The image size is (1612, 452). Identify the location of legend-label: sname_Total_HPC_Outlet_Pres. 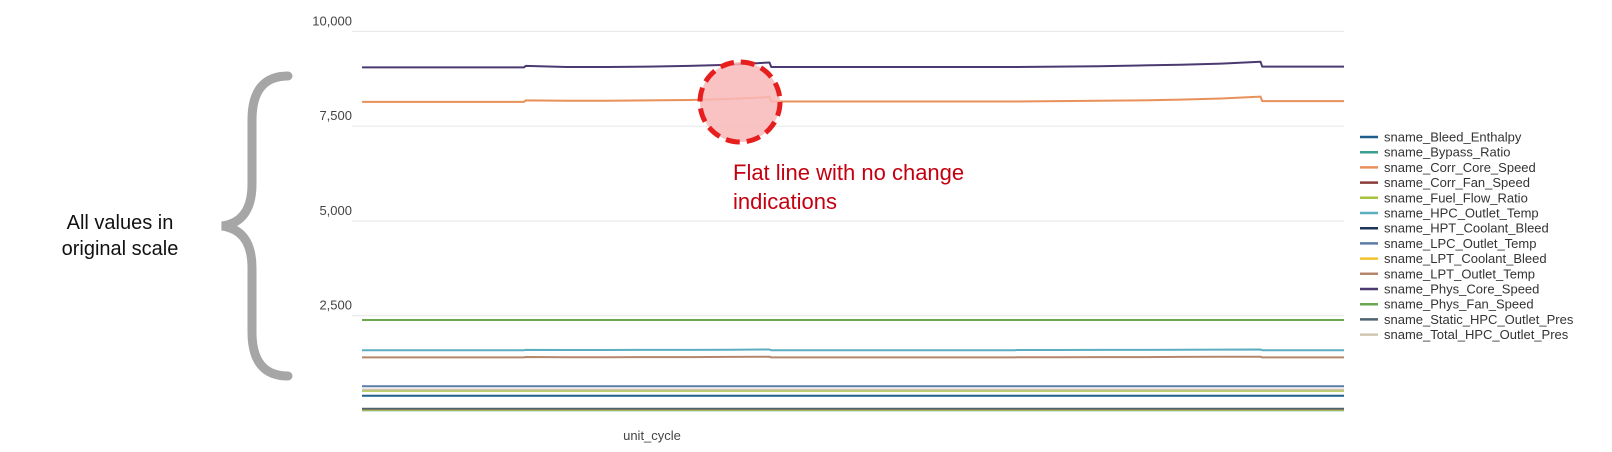
(1476, 334).